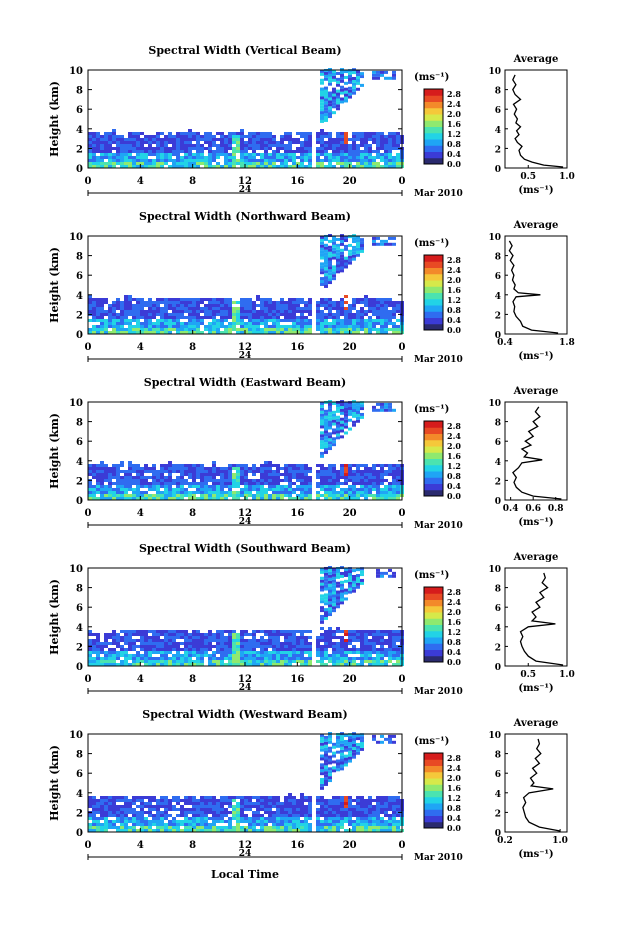  I want to click on x-tick-label: 0, so click(88, 347).